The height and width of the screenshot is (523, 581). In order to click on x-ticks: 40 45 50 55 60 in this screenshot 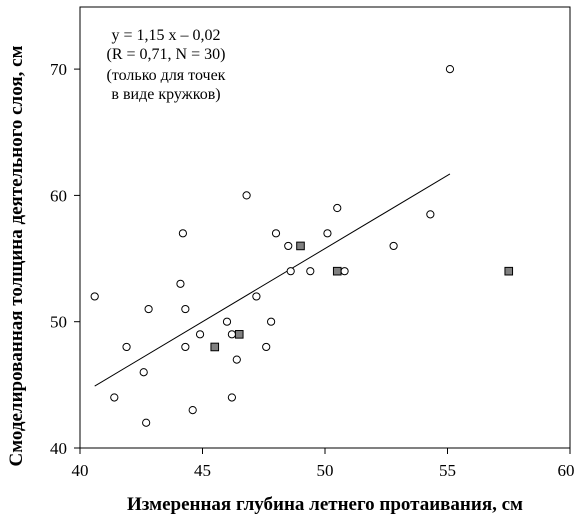, I will do `click(323, 464)`.